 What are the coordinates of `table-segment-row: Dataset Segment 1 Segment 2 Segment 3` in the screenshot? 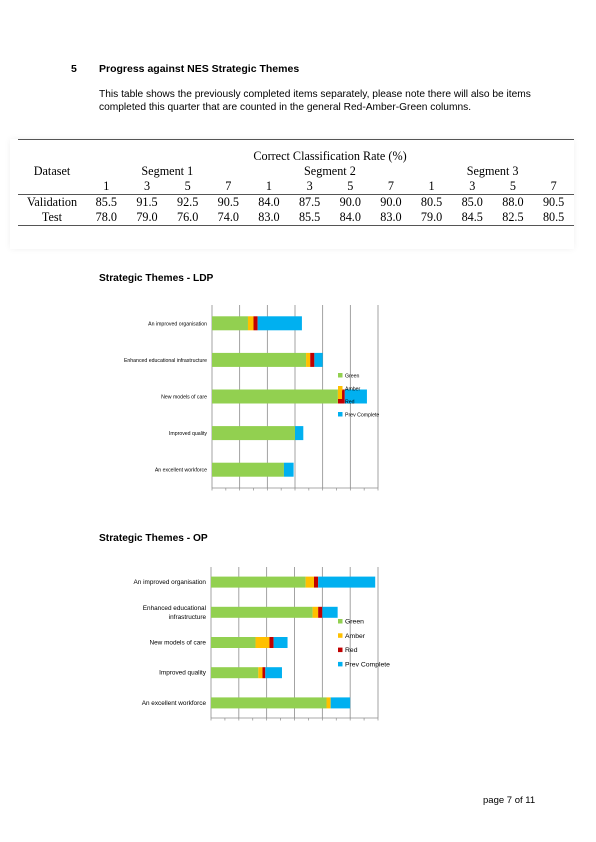 It's located at (296, 171).